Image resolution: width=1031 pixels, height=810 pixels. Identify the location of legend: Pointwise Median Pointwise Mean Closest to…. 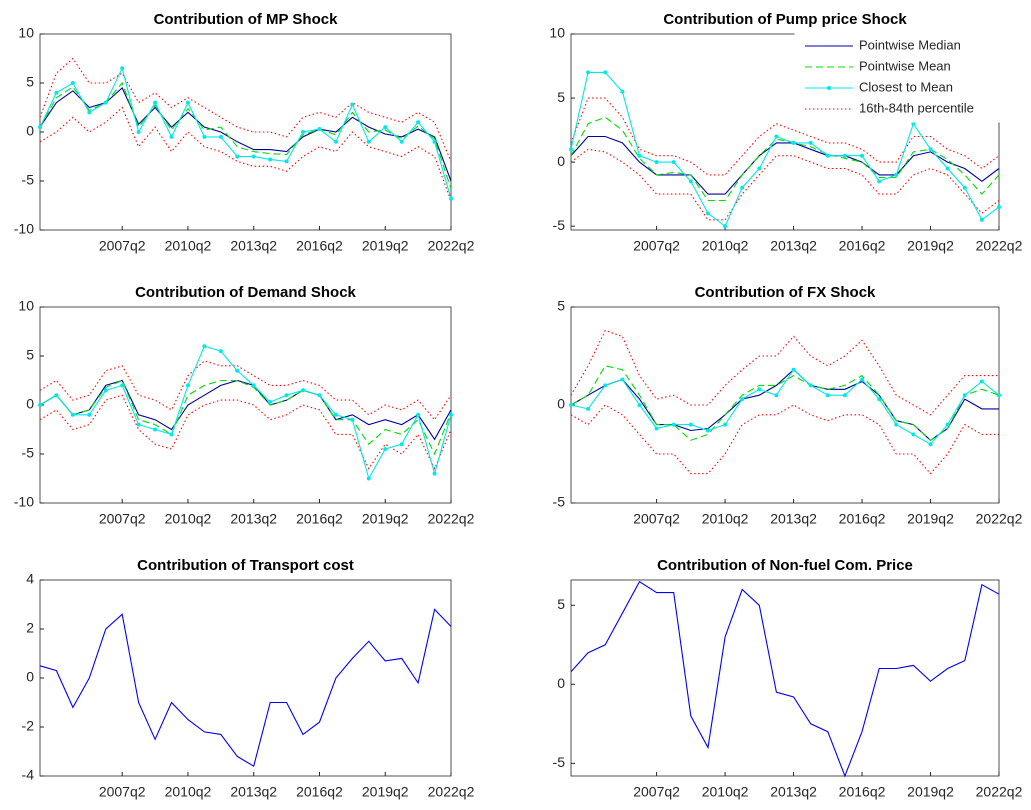
(897, 78).